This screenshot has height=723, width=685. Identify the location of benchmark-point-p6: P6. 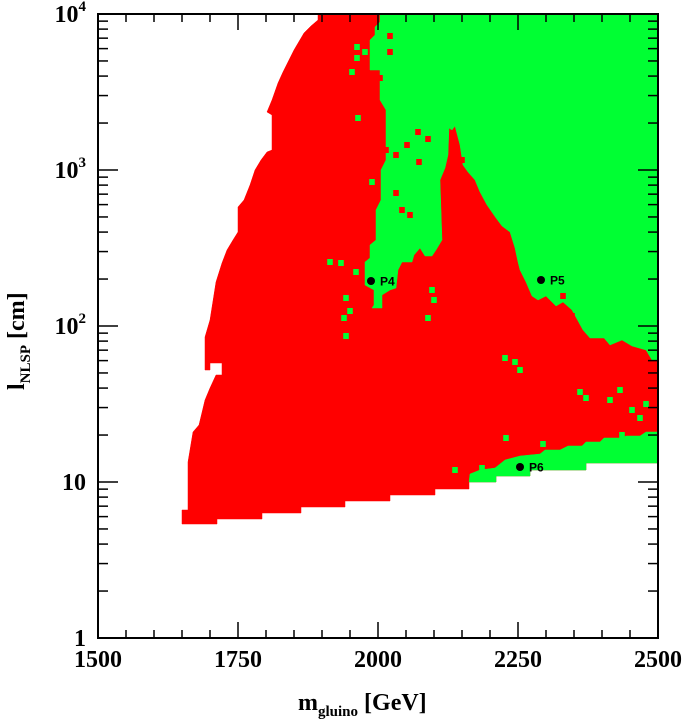
(530, 468).